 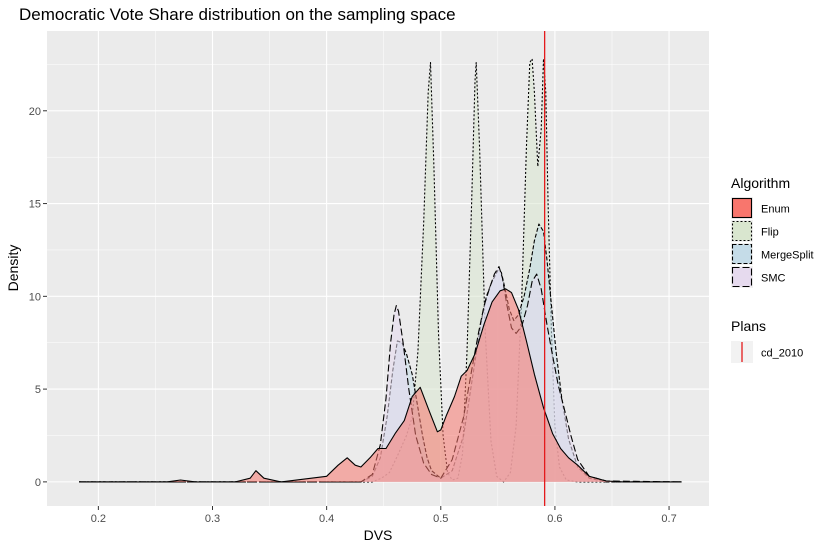 What do you see at coordinates (758, 277) in the screenshot?
I see `legend-item-smc: SMC` at bounding box center [758, 277].